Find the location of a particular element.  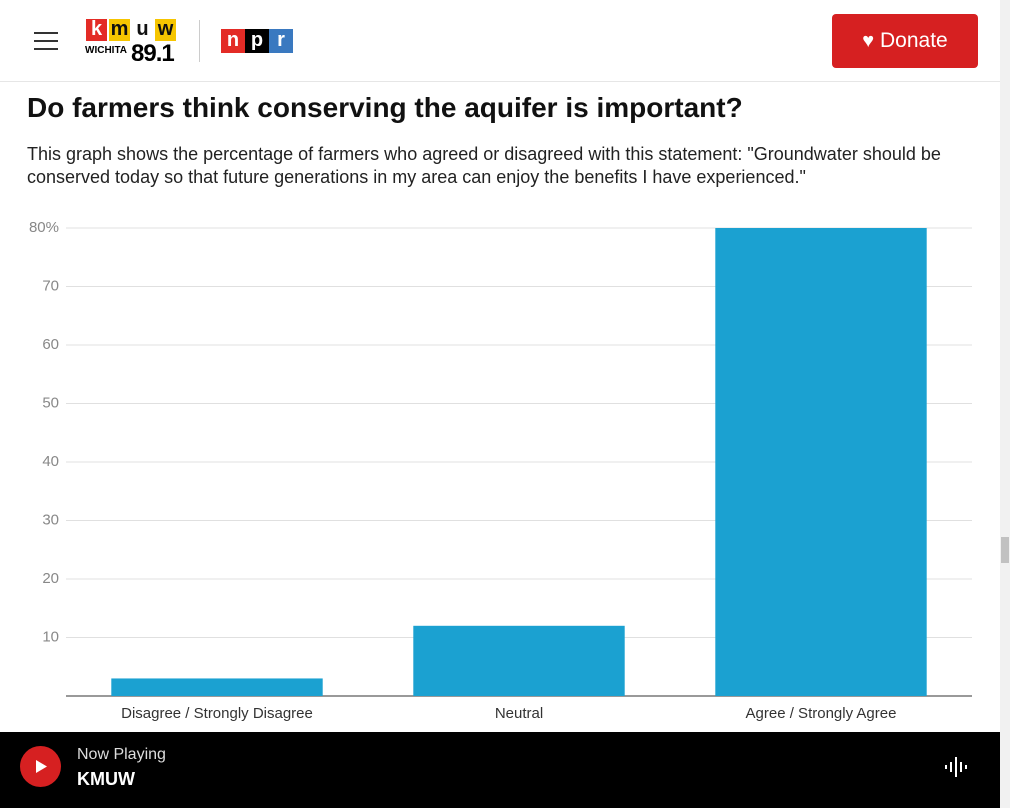

y-tick-label: 10 is located at coordinates (50, 636).